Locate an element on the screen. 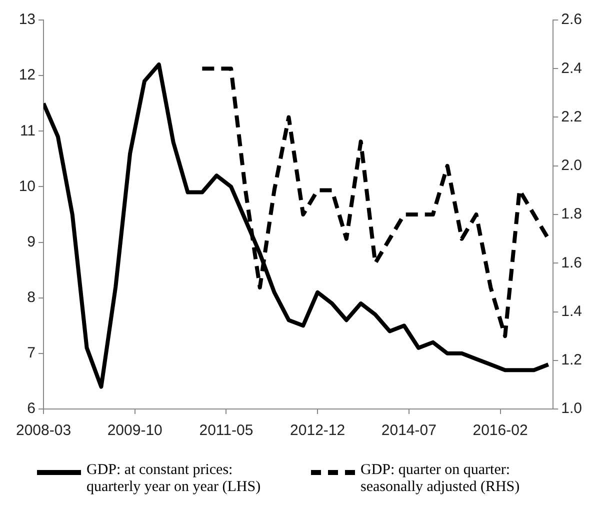 The image size is (597, 521). y-tick-label: 10 is located at coordinates (27, 186).